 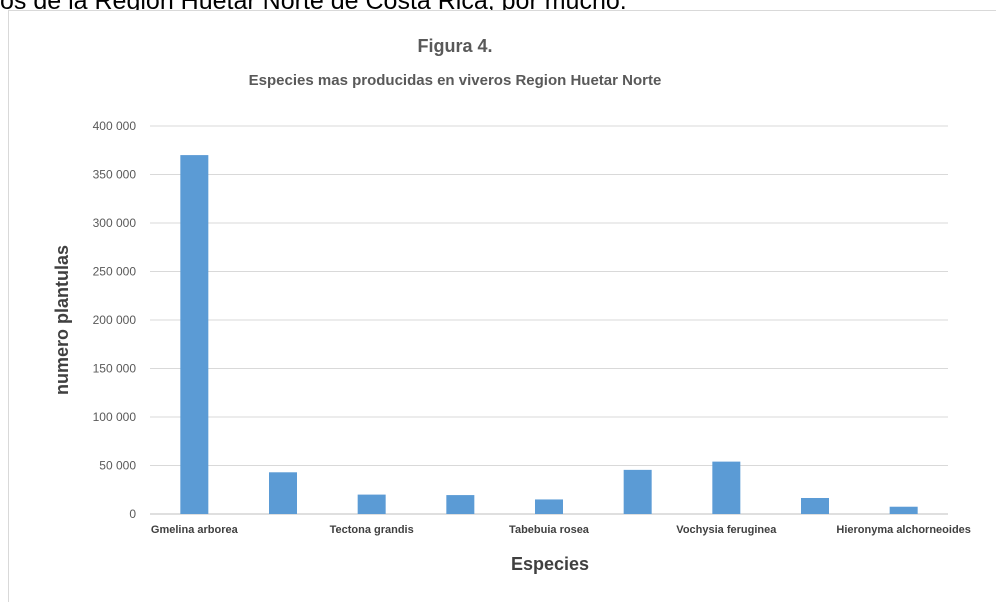 I want to click on y-tick-label: 300 000, so click(x=115, y=223).